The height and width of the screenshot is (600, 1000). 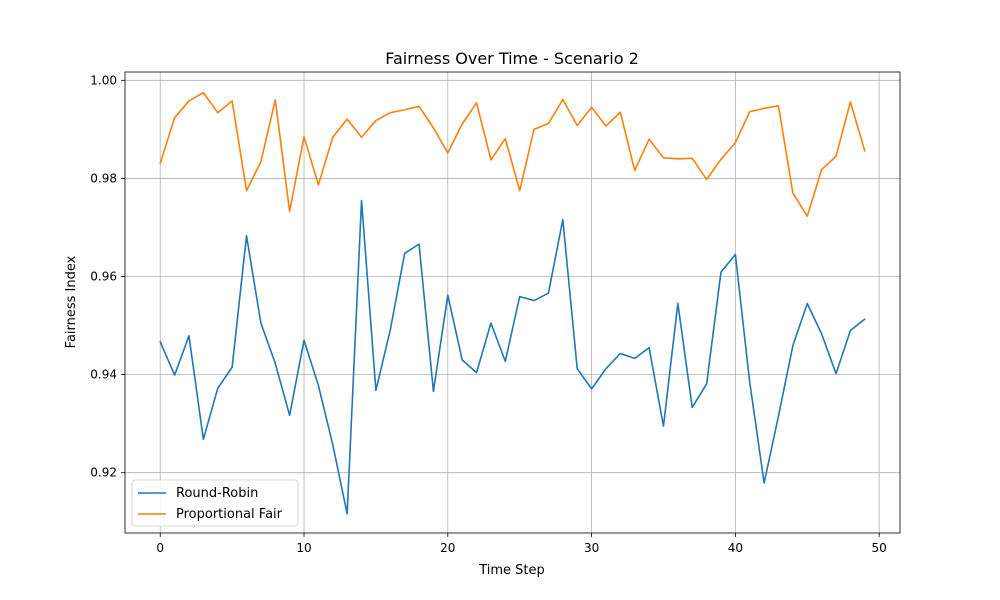 I want to click on legend-box, so click(x=215, y=503).